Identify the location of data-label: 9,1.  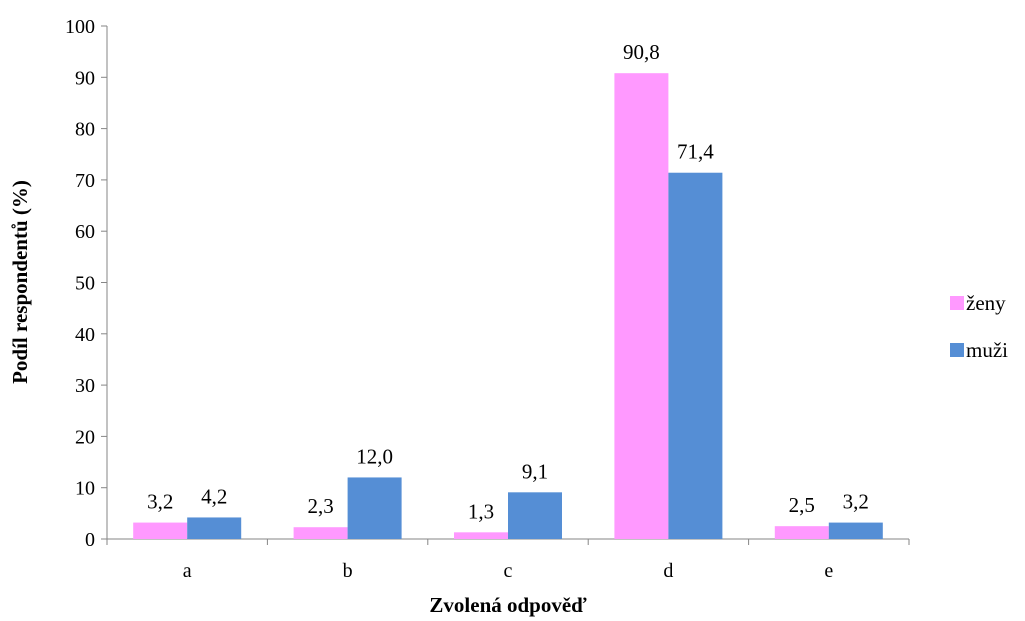
(535, 471).